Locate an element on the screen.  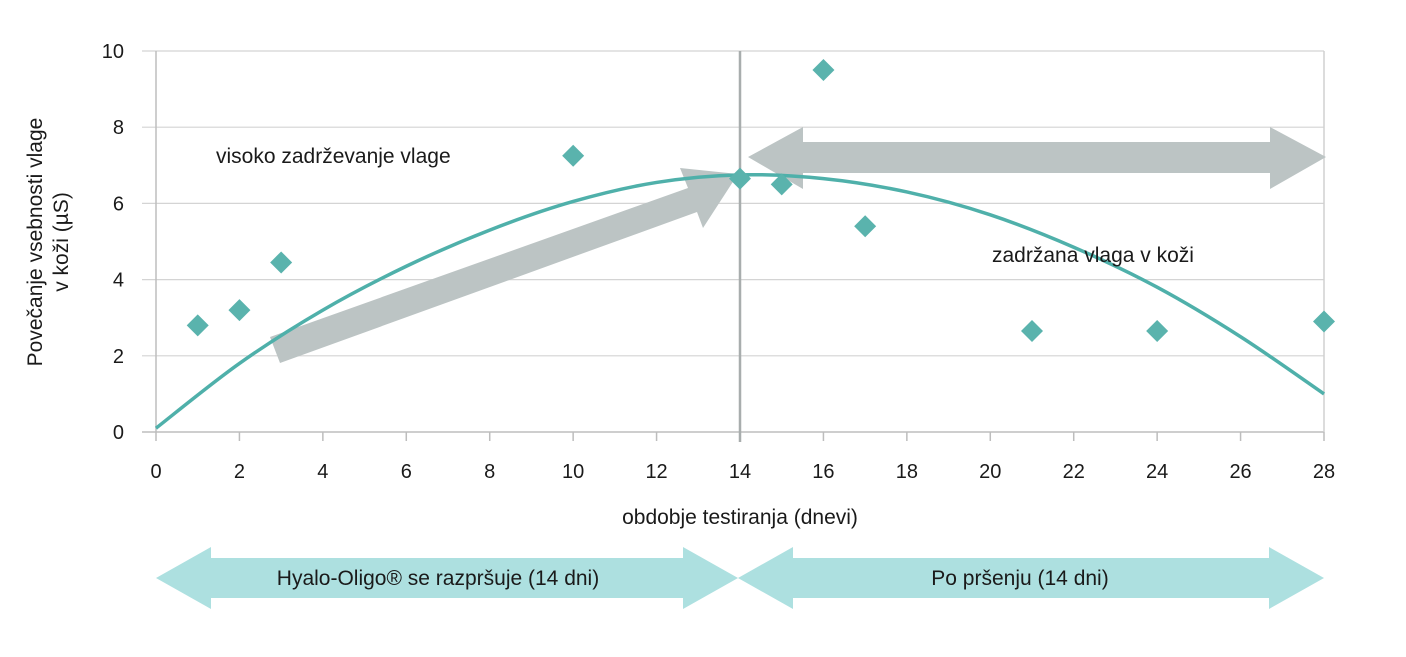
x-axis-label: obdobje testiranja (dnevi) is located at coordinates (740, 517).